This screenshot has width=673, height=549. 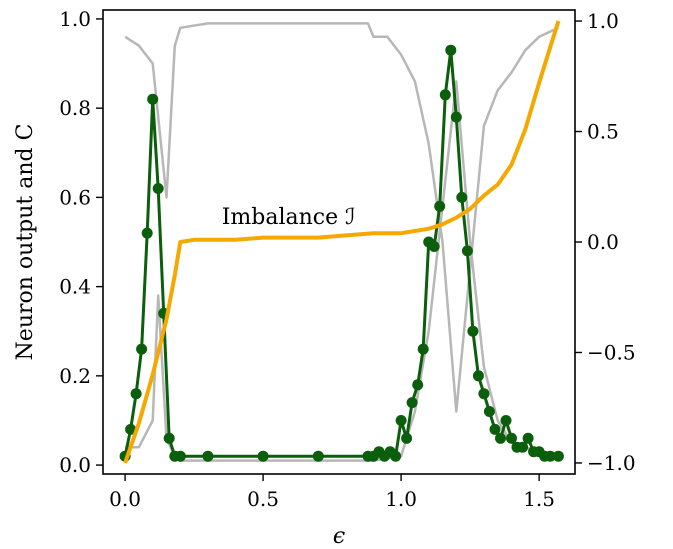 I want to click on x-tick-label: 0.5, so click(x=263, y=499).